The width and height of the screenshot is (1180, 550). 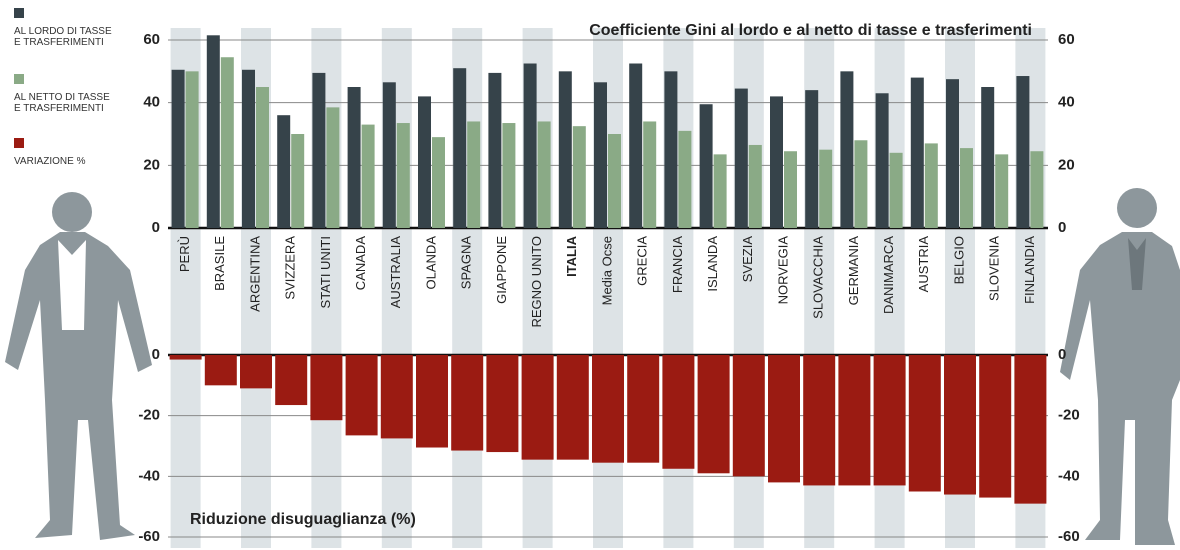 What do you see at coordinates (888, 275) in the screenshot?
I see `x-tick-label: DANIMARCA` at bounding box center [888, 275].